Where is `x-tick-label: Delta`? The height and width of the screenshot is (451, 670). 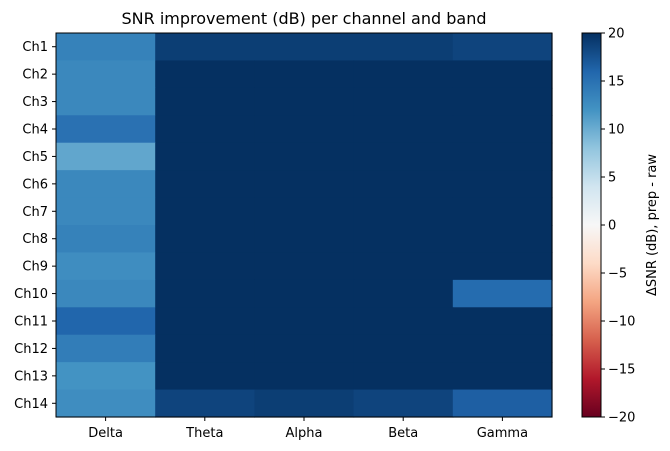 x-tick-label: Delta is located at coordinates (105, 433).